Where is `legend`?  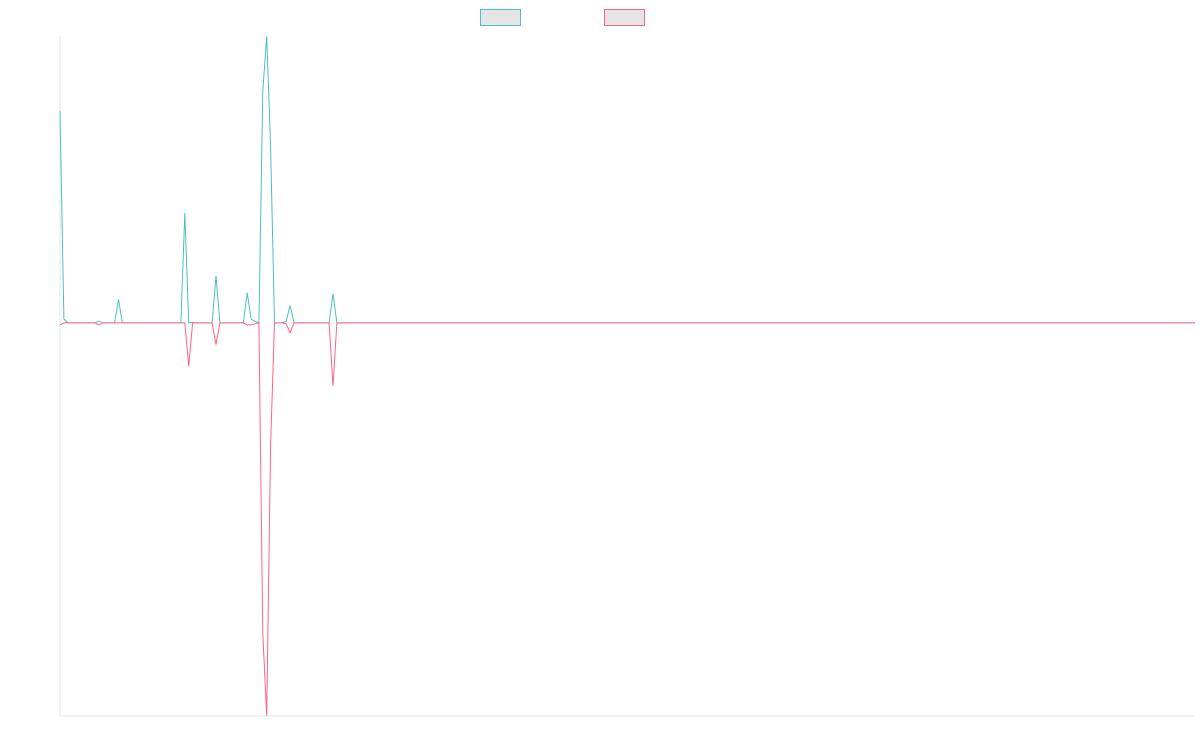
legend is located at coordinates (562, 17).